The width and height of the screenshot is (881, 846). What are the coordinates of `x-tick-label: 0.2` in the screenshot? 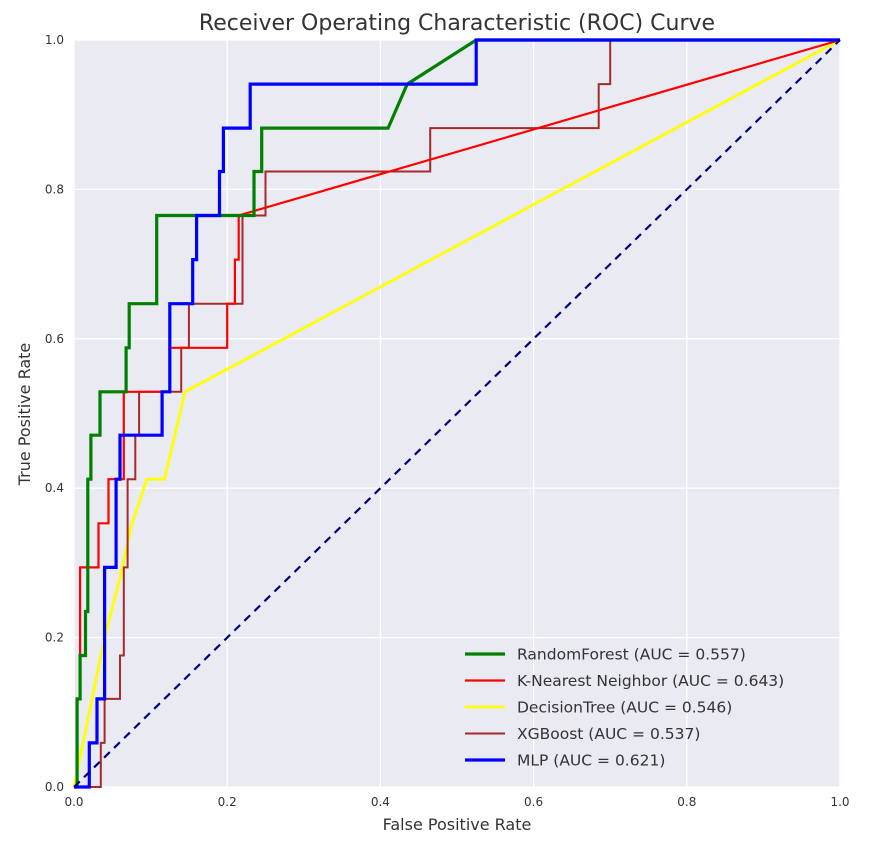 It's located at (227, 802).